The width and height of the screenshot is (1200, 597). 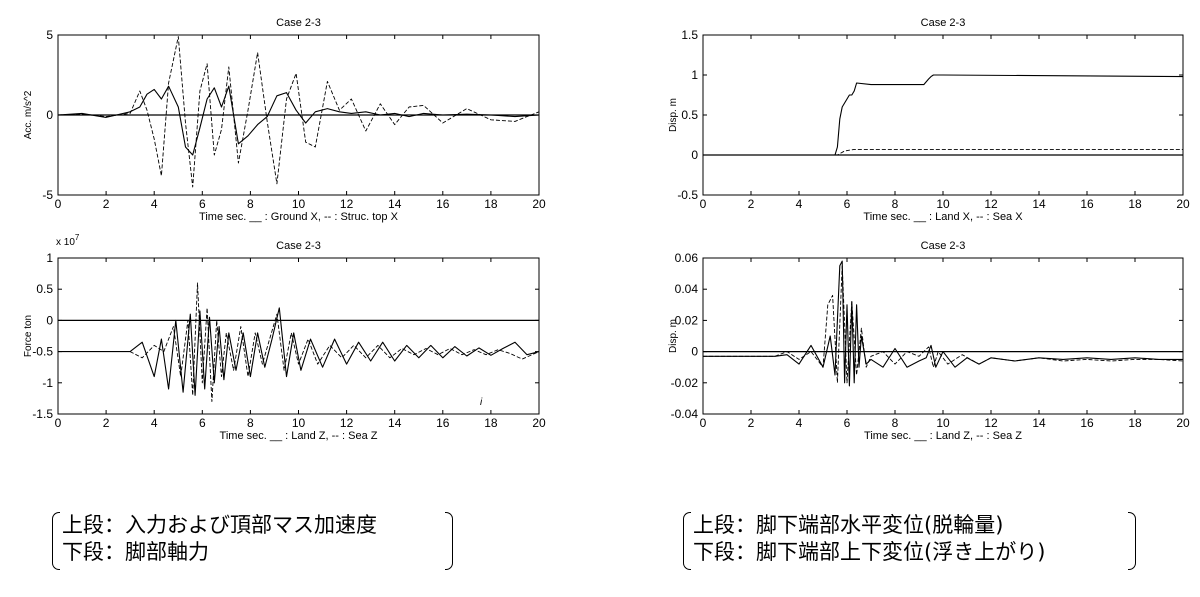 What do you see at coordinates (28, 336) in the screenshot?
I see `y-axis-label: Force ton` at bounding box center [28, 336].